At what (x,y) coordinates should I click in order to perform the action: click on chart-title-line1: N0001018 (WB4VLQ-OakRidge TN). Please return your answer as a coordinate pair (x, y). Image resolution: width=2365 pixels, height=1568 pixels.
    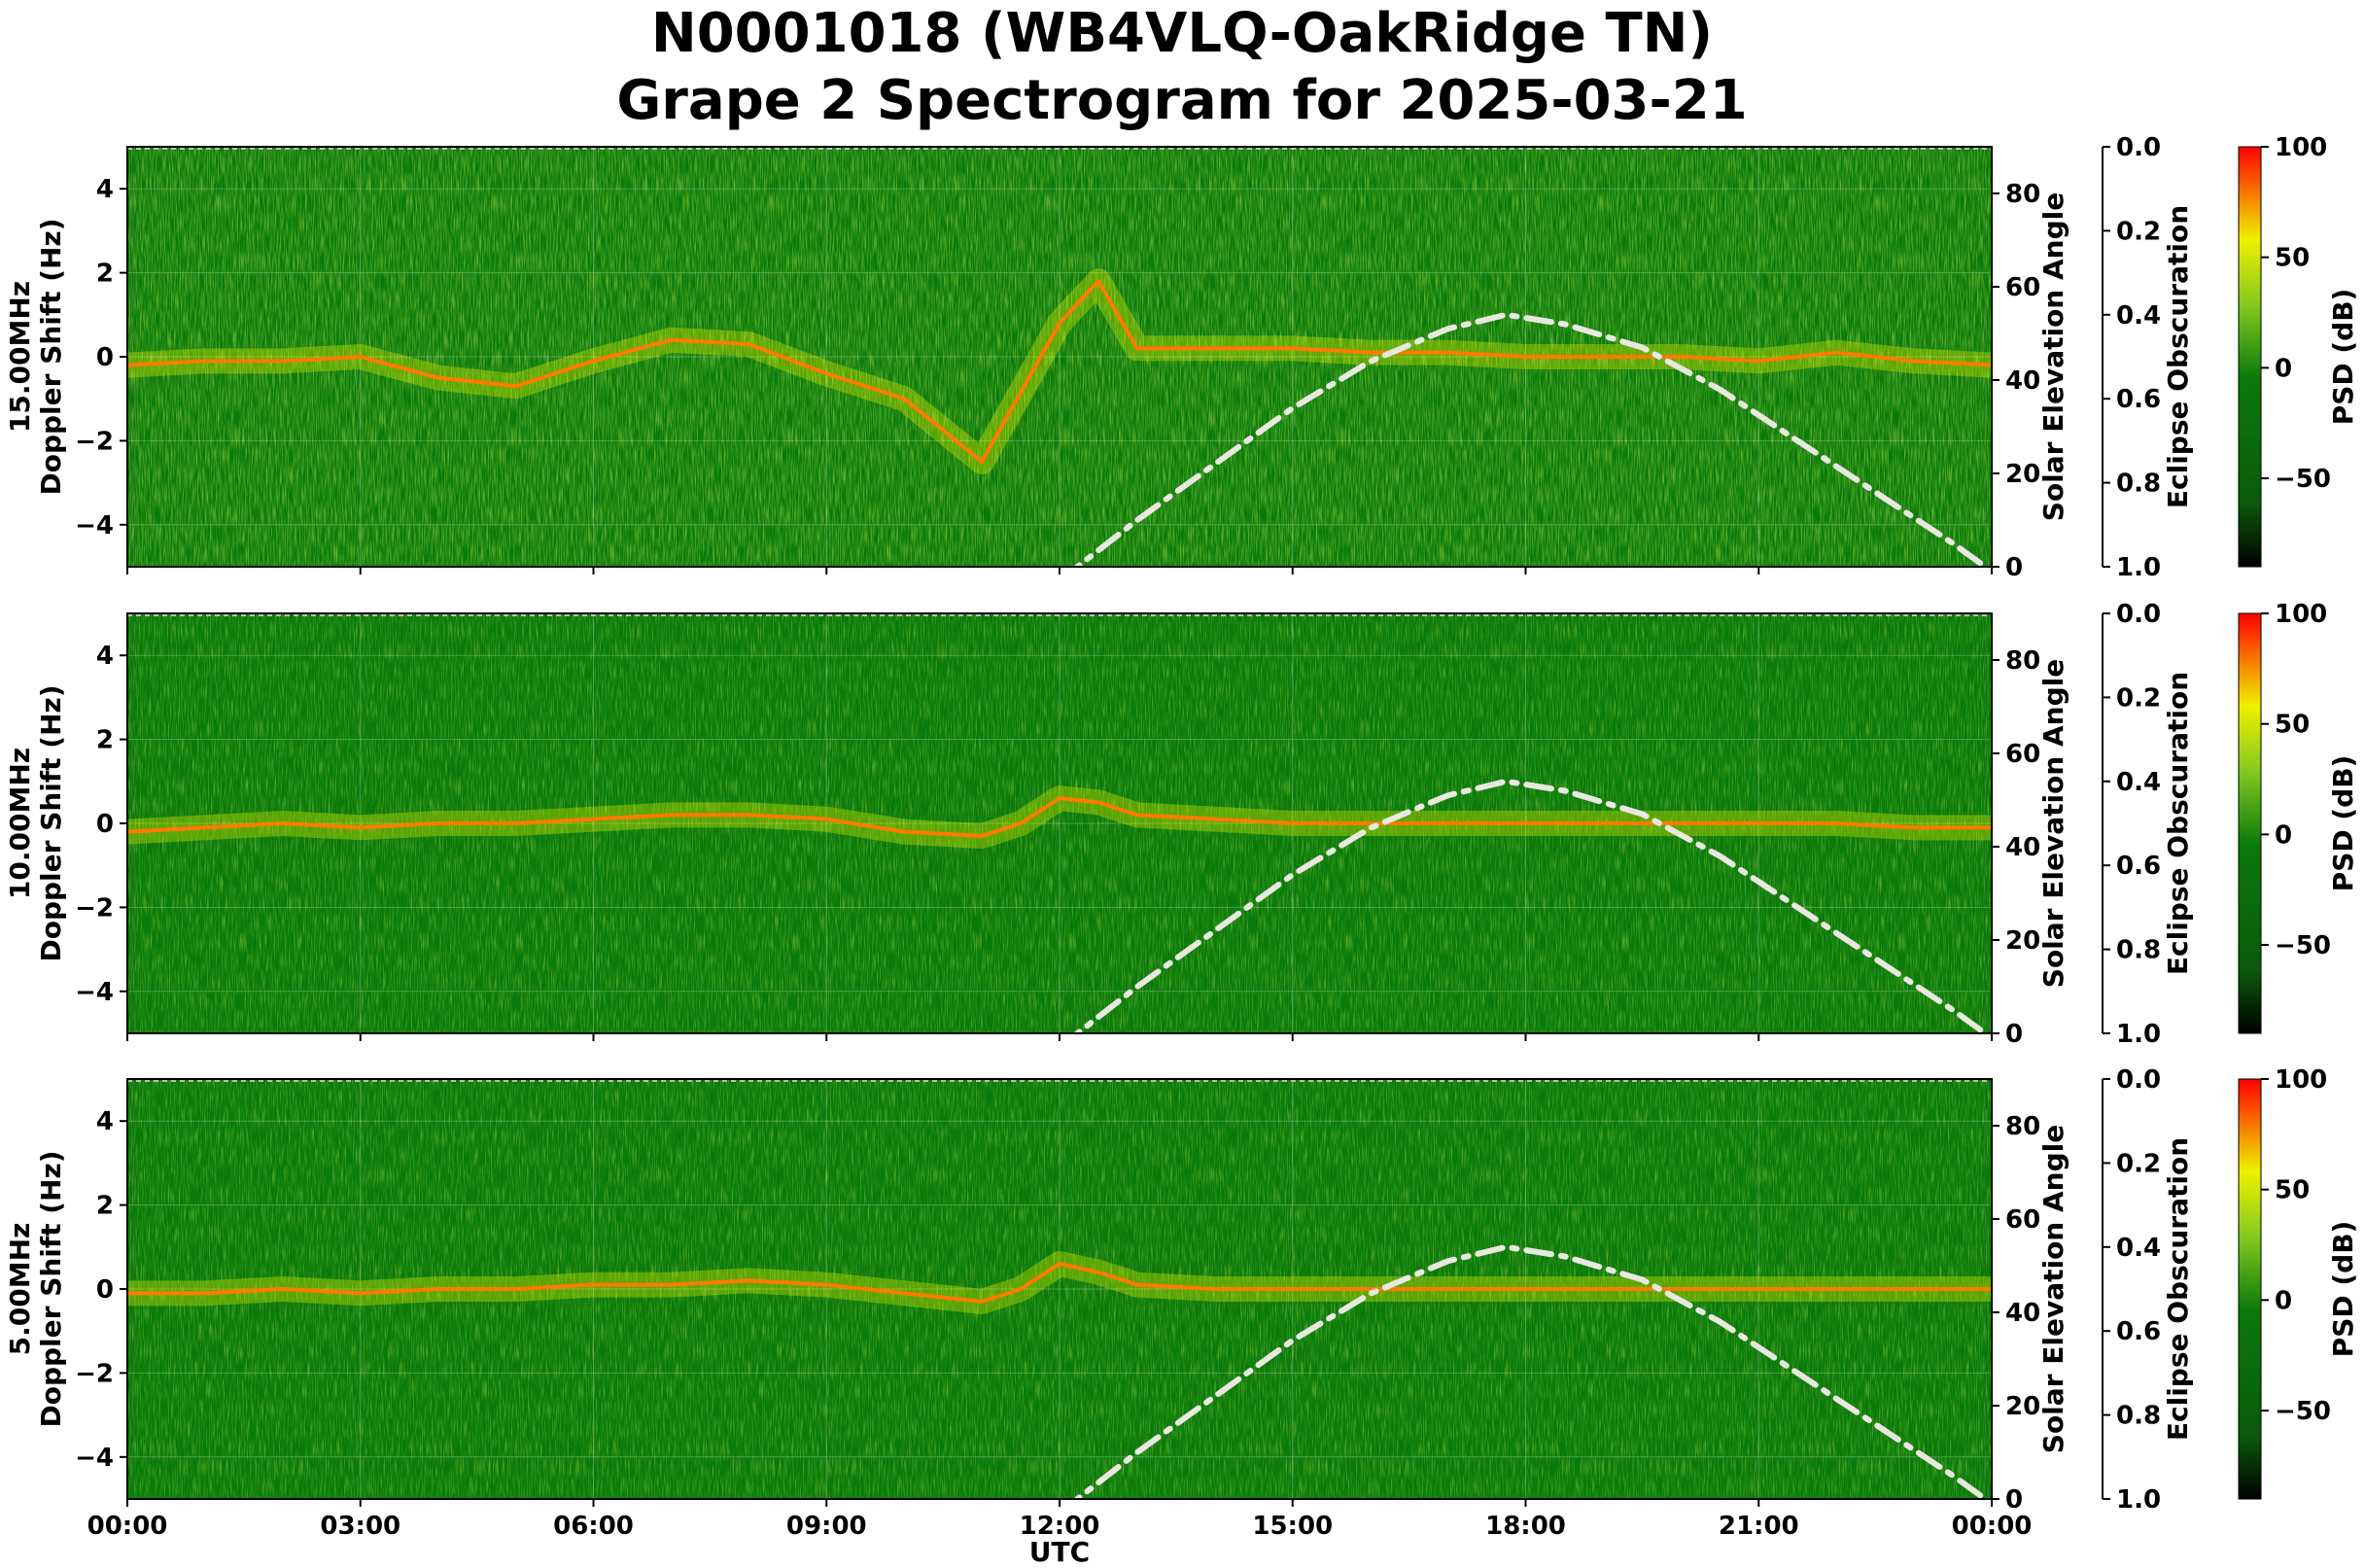
    Looking at the image, I should click on (1182, 33).